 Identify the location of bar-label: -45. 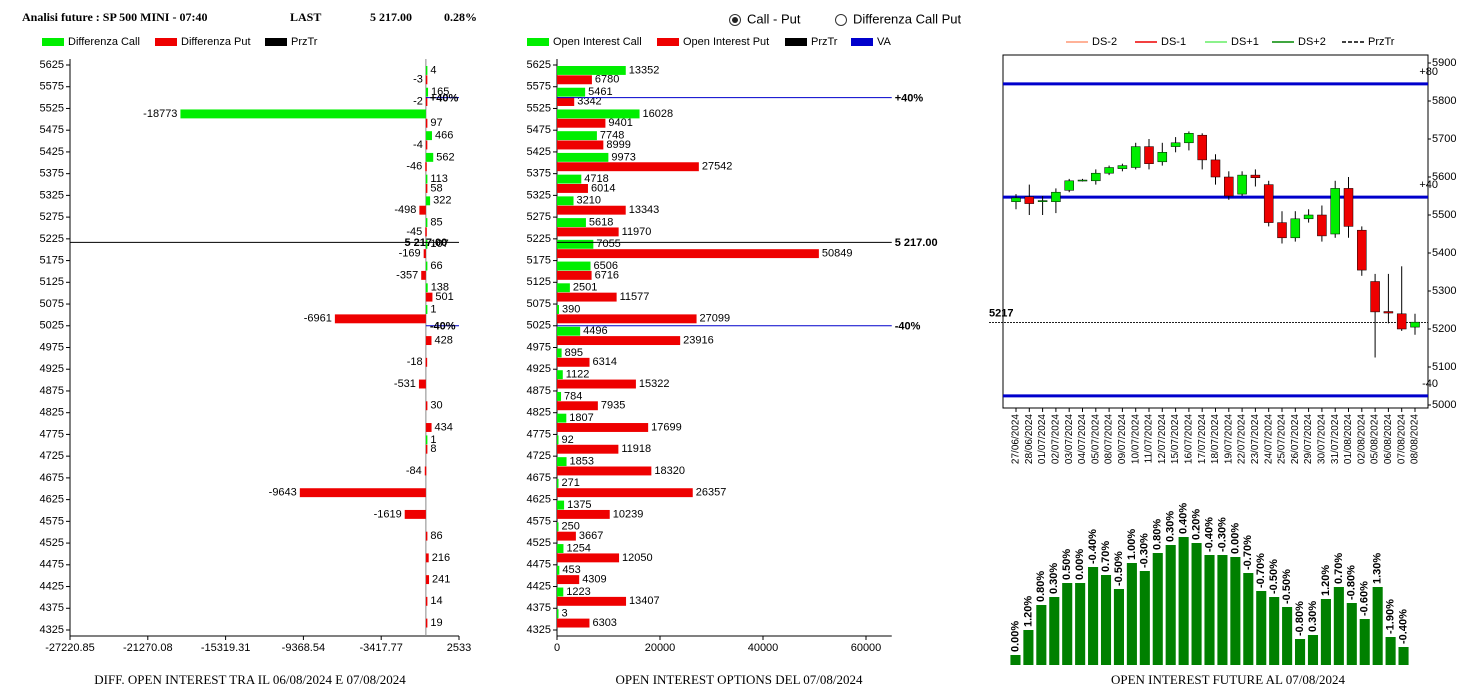
(414, 232).